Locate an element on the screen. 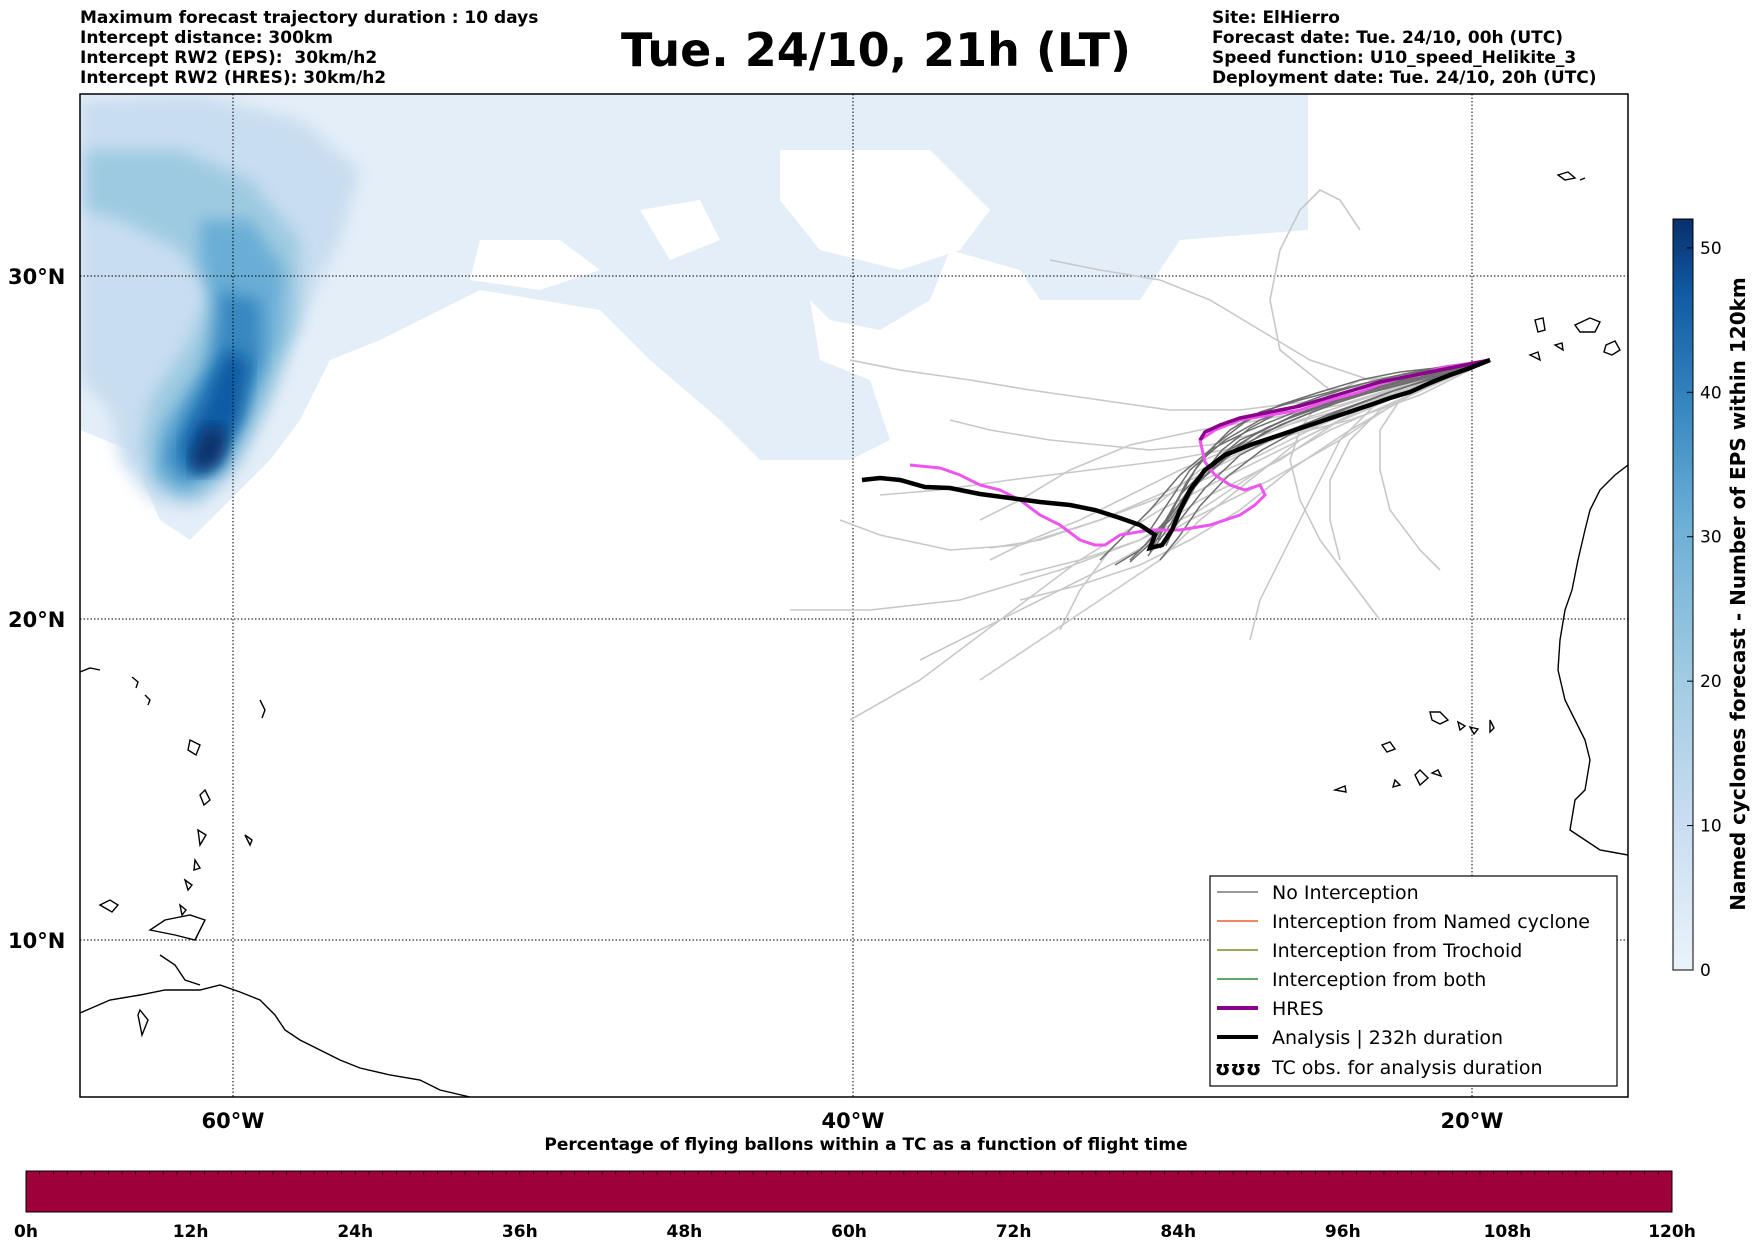 This screenshot has height=1241, width=1752. colorbar-tick-label: 20 is located at coordinates (1711, 682).